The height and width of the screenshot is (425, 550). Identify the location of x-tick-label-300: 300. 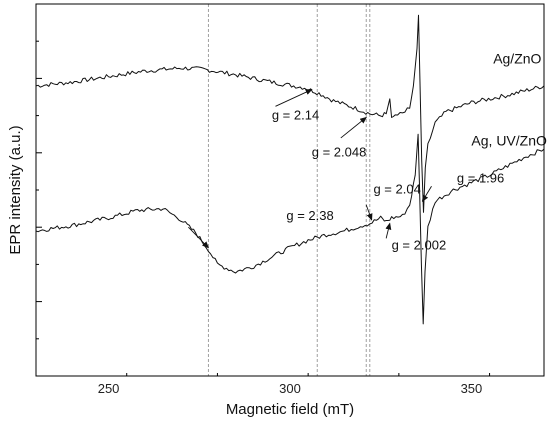
(290, 388).